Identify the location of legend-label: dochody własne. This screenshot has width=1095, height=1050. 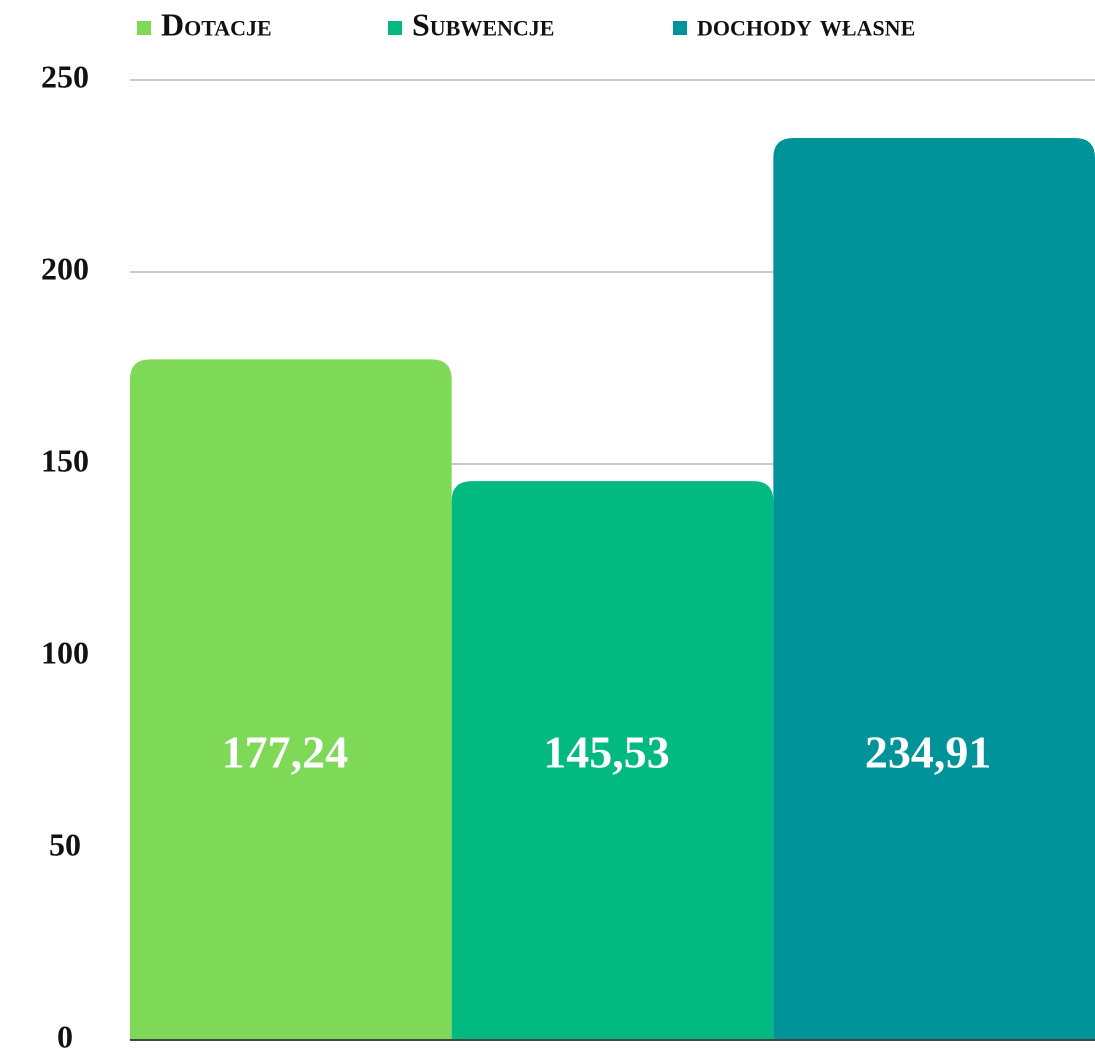
(806, 24).